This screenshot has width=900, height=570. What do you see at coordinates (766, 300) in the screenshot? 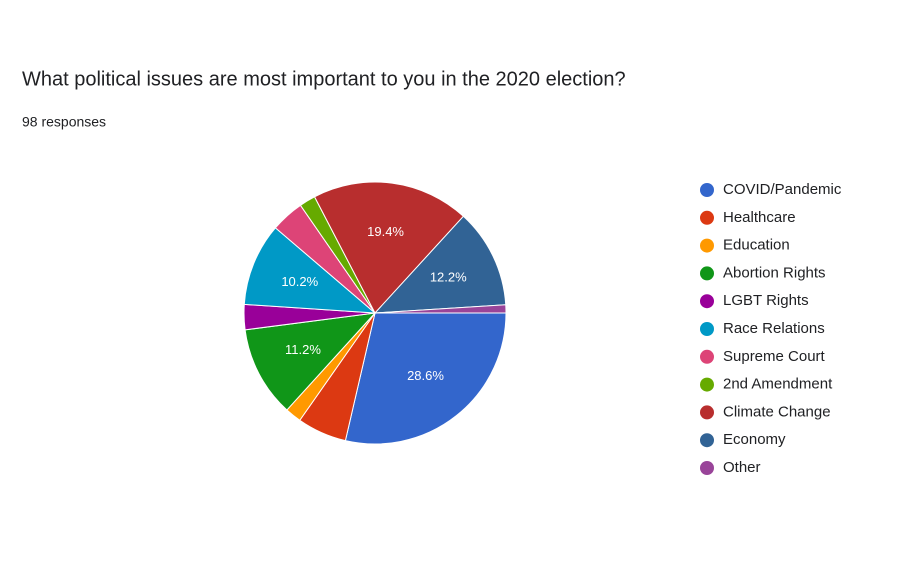
I see `legend-label: LGBT Rights` at bounding box center [766, 300].